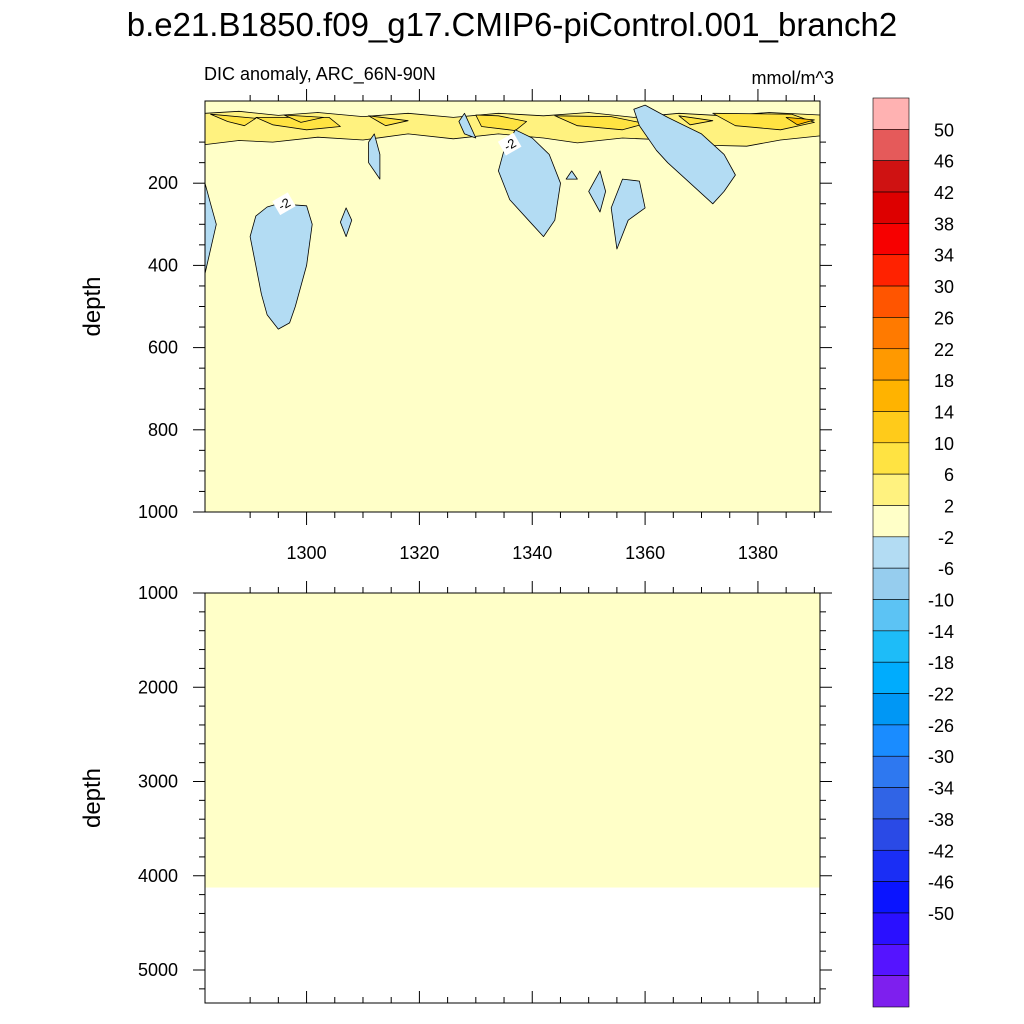 Image resolution: width=1024 pixels, height=1024 pixels. I want to click on colorbar-label: -34, so click(941, 789).